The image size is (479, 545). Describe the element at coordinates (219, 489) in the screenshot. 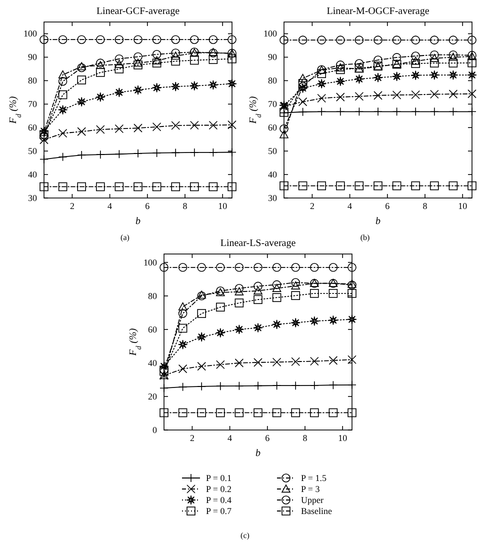

I see `legend-label: P = 0.2` at that location.